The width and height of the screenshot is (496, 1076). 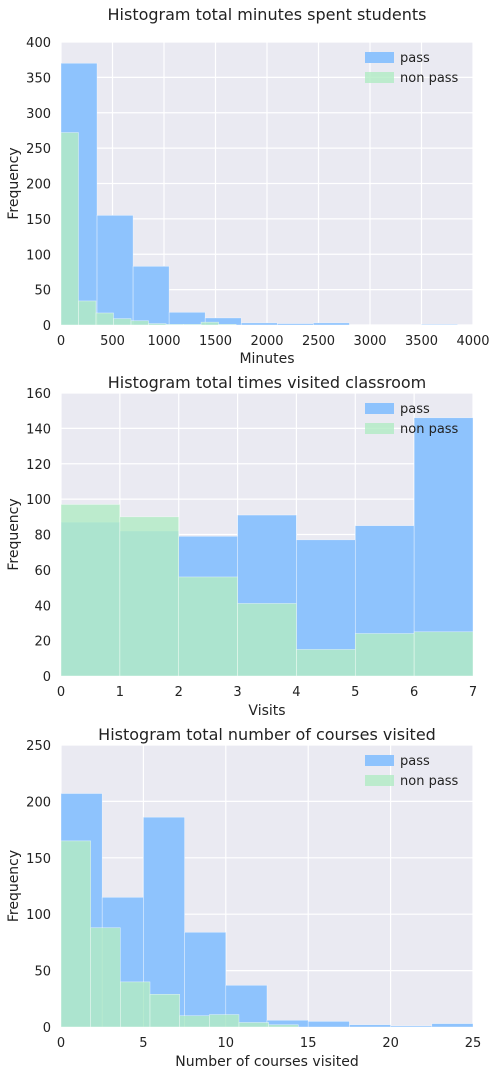 I want to click on y-tick-label: 140, so click(x=38, y=429).